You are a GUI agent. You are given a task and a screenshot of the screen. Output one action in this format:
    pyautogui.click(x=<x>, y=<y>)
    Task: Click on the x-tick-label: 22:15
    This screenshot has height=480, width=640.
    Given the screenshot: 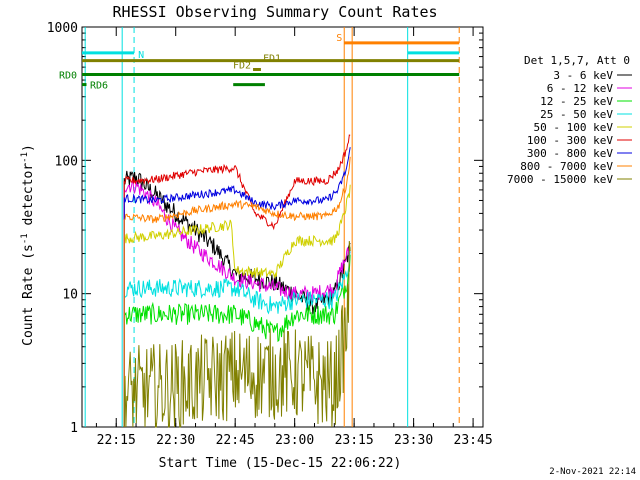 What is the action you would take?
    pyautogui.click(x=116, y=440)
    